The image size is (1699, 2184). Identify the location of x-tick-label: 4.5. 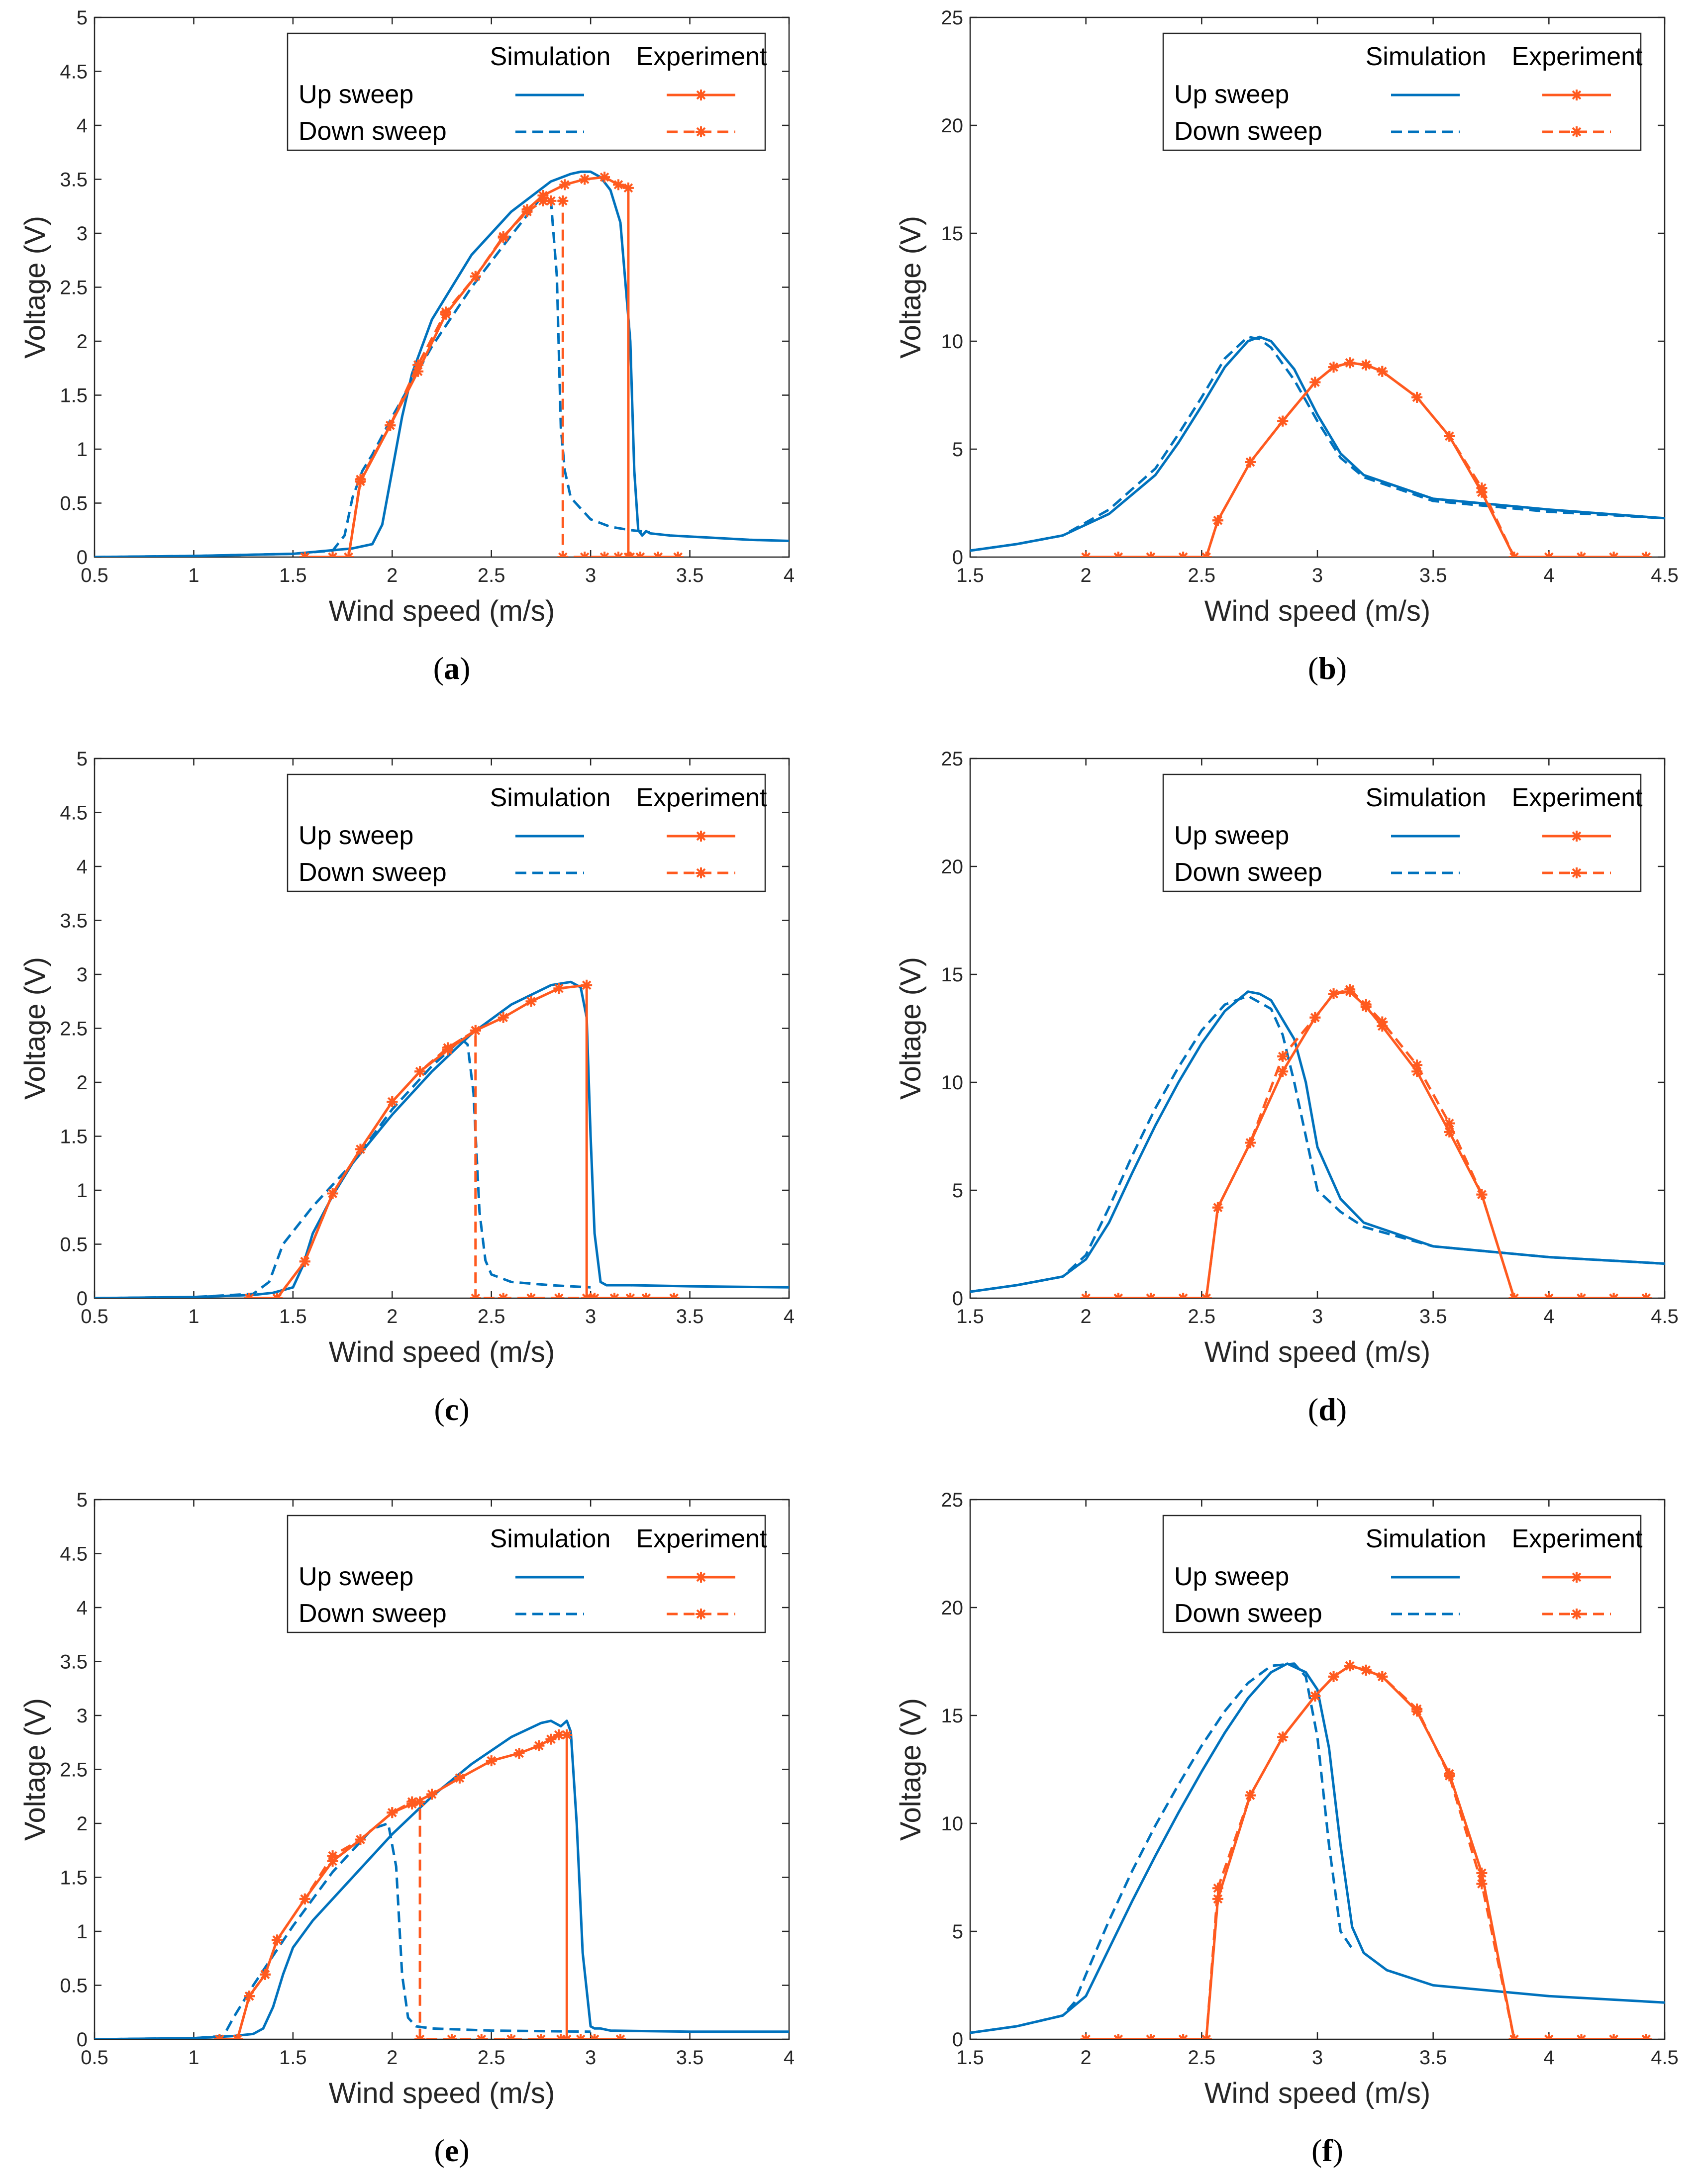
(1665, 575).